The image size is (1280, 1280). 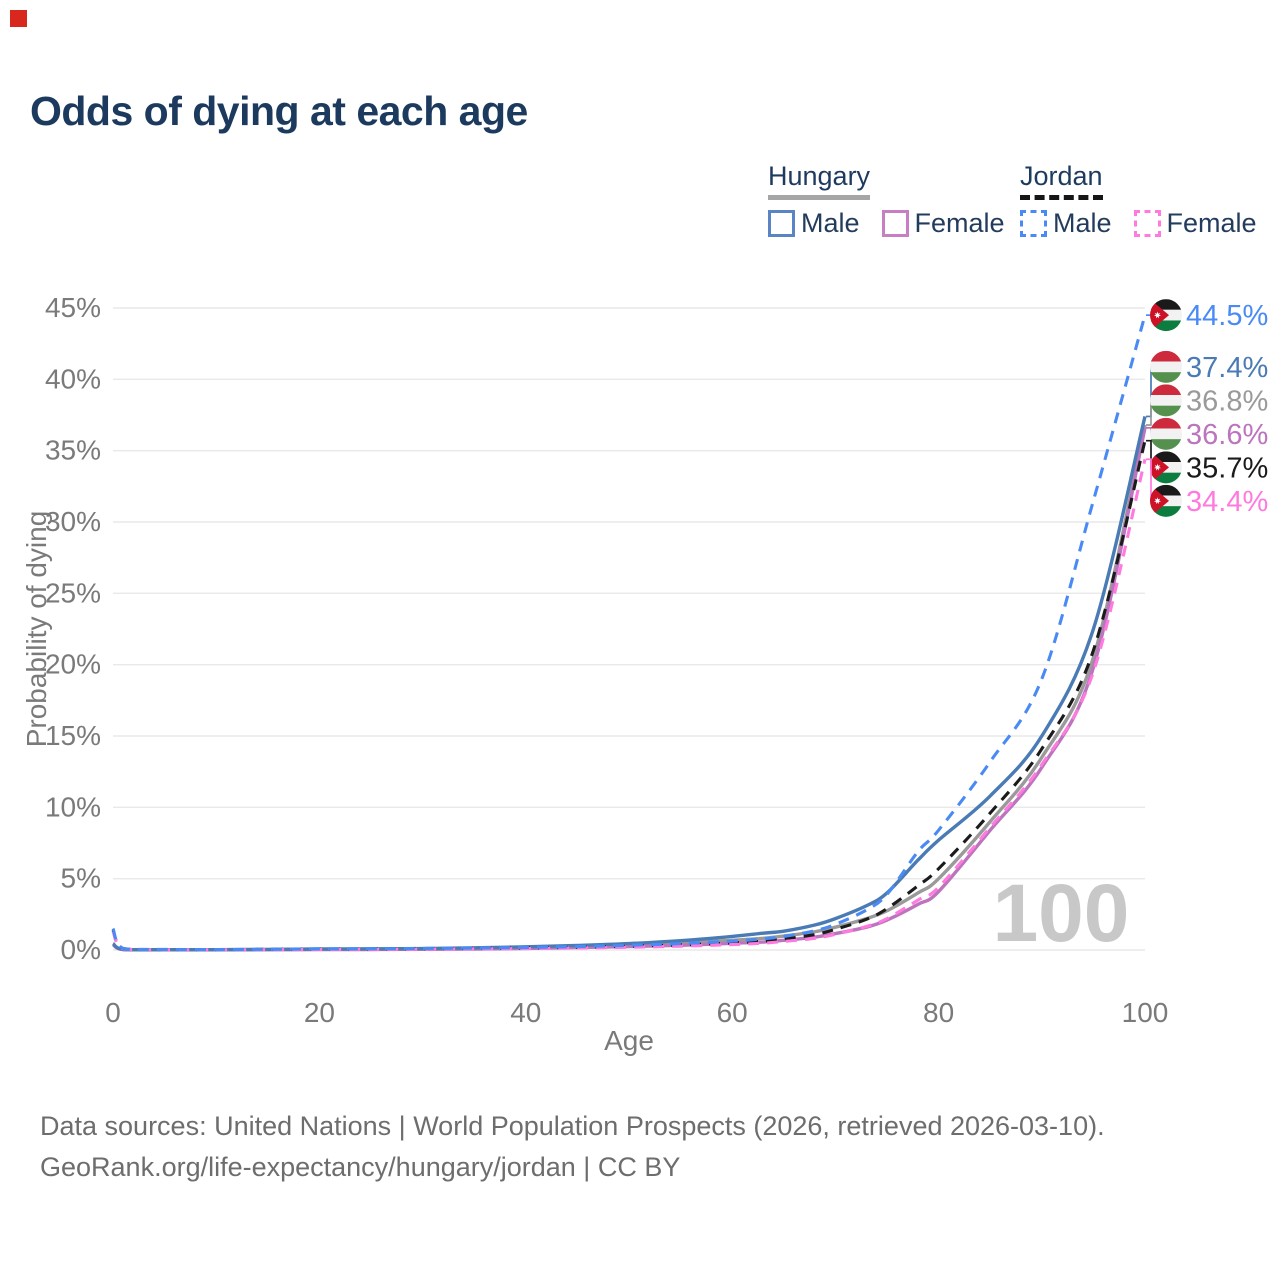 What do you see at coordinates (81, 878) in the screenshot?
I see `y-tick-label: 5%` at bounding box center [81, 878].